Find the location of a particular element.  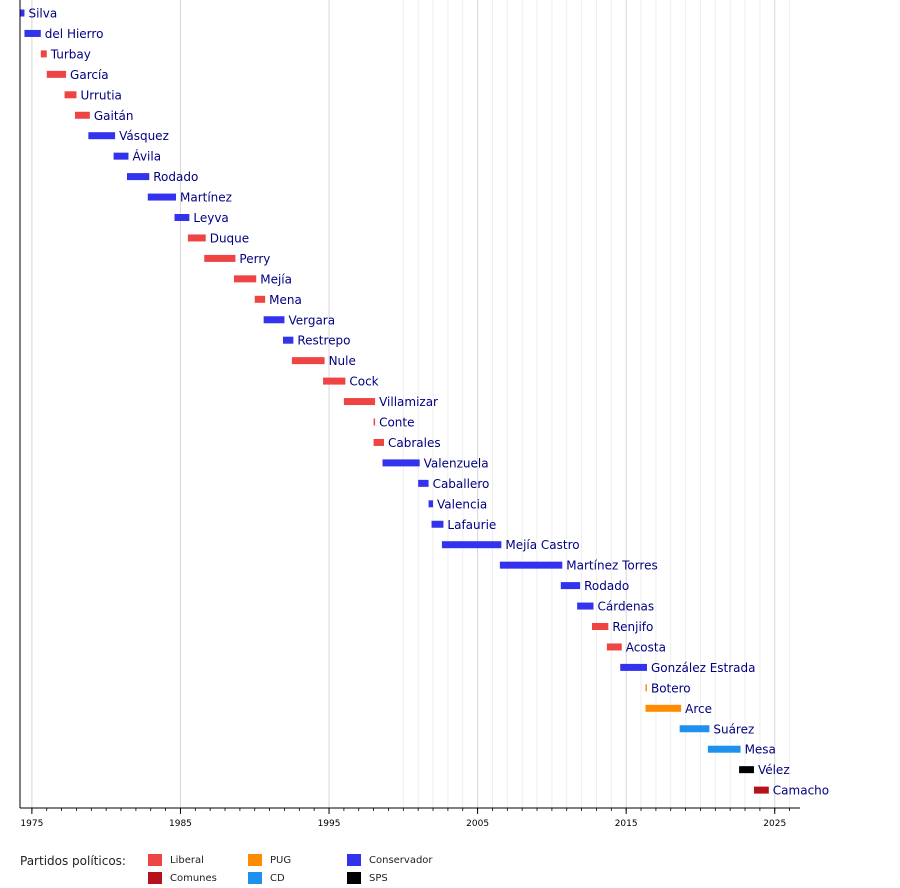

bar-label: Lafaurie is located at coordinates (471, 525).